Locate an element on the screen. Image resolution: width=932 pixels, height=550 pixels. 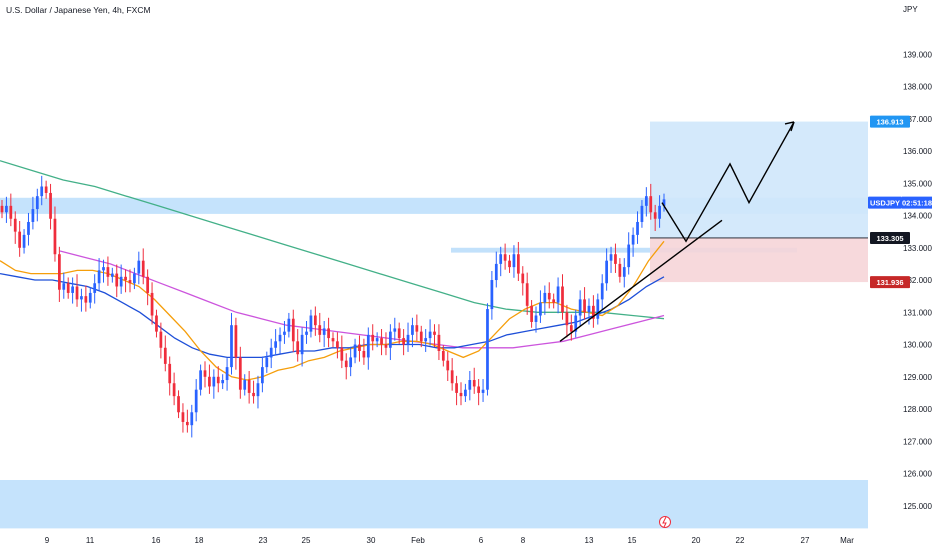
target-box is located at coordinates (759, 179).